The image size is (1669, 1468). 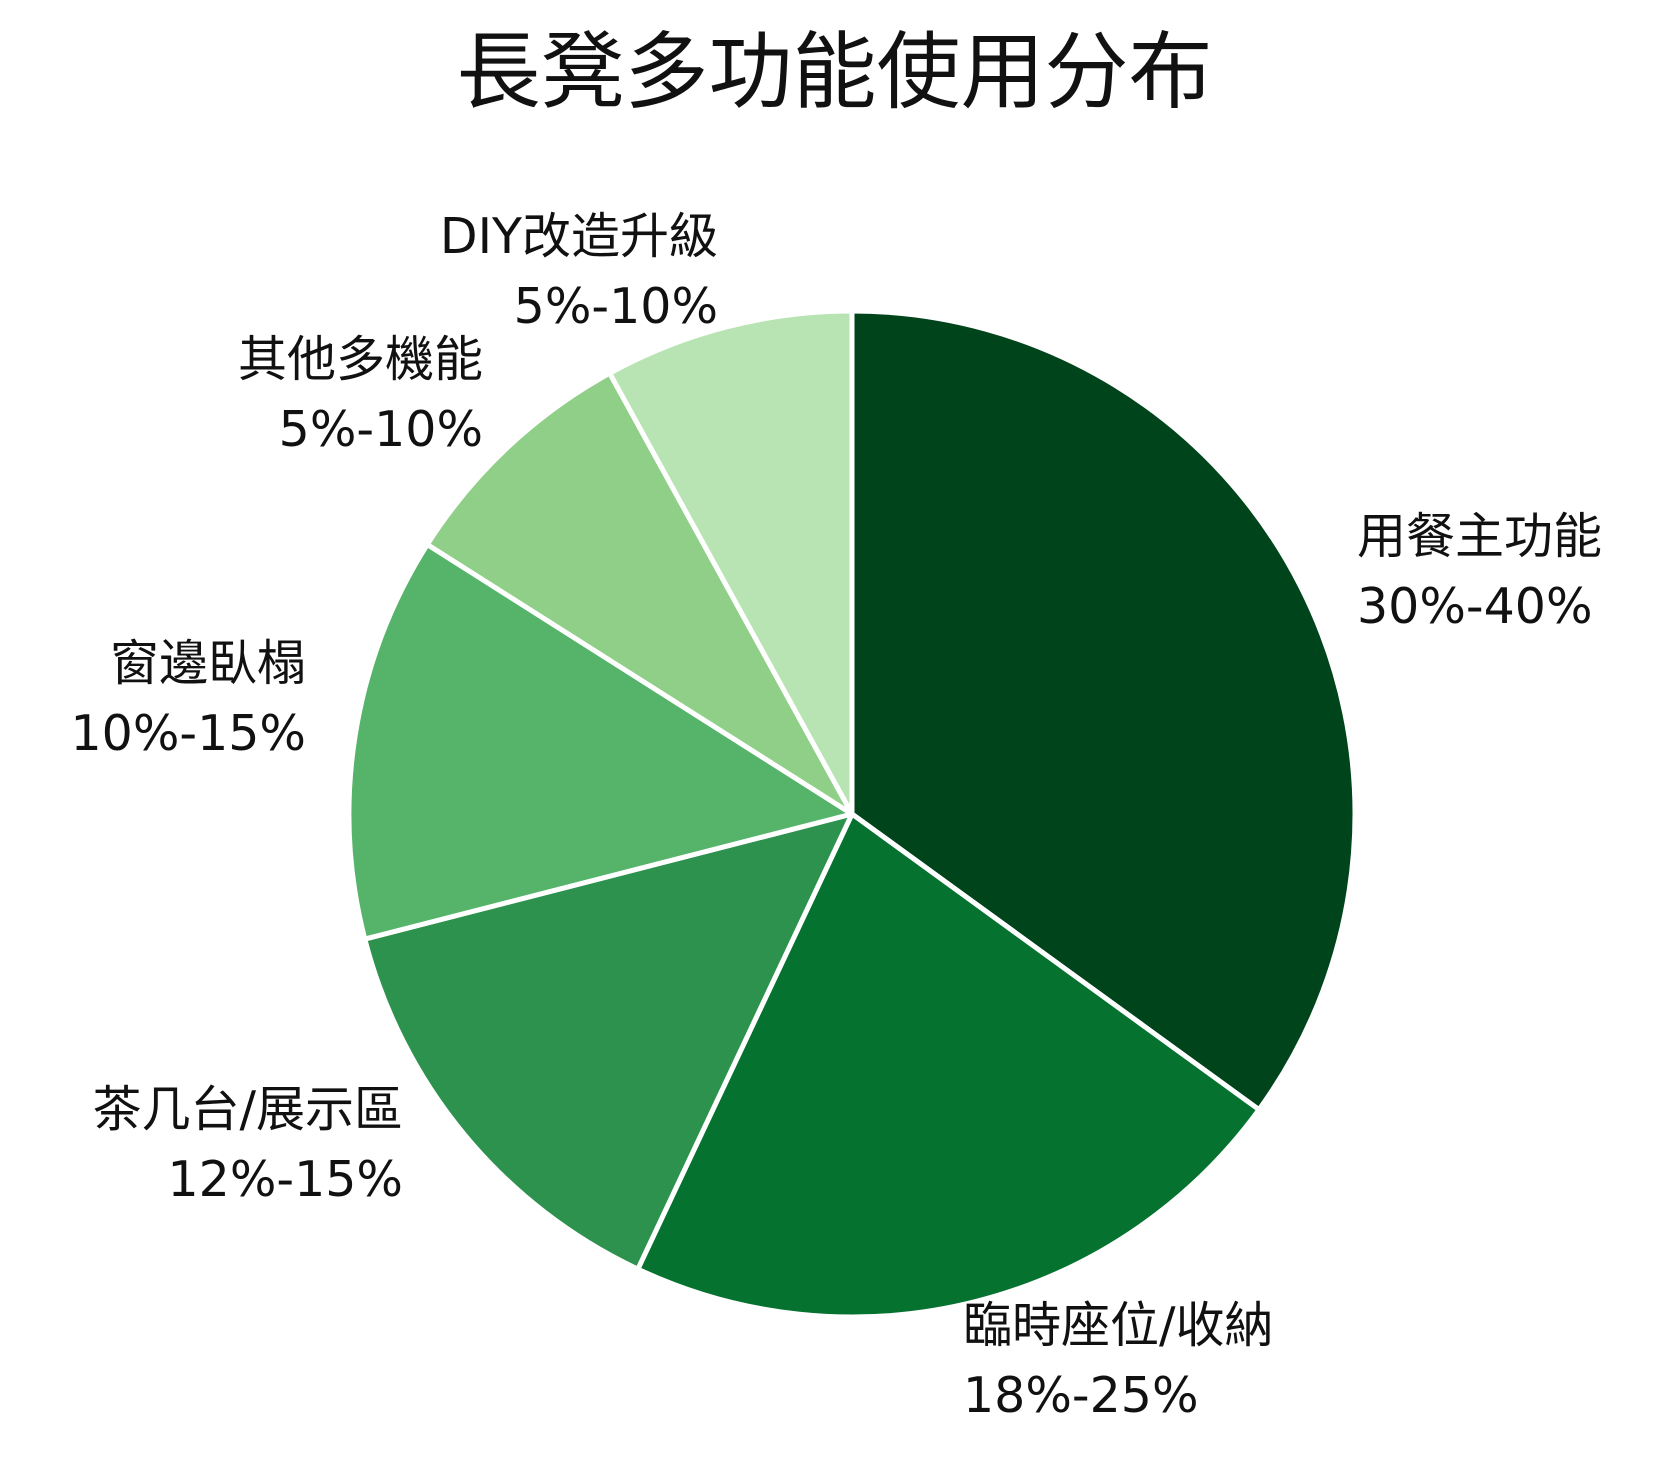 What do you see at coordinates (247, 1109) in the screenshot?
I see `slice-name-label: 茶几台/展示區` at bounding box center [247, 1109].